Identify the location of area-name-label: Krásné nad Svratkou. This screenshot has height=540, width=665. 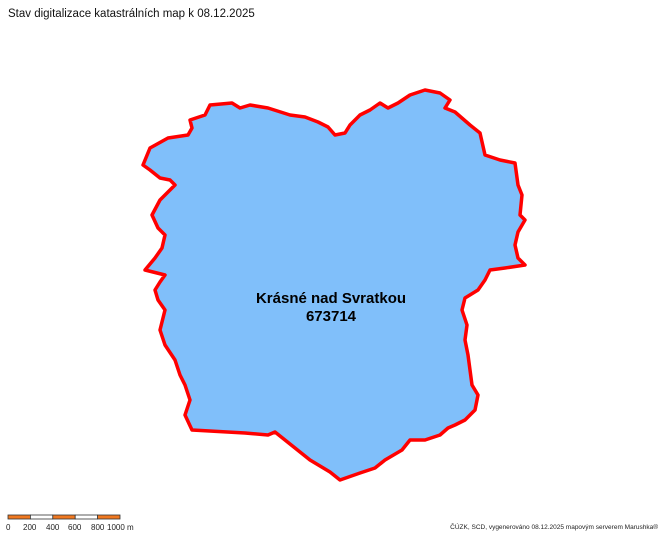
(331, 298).